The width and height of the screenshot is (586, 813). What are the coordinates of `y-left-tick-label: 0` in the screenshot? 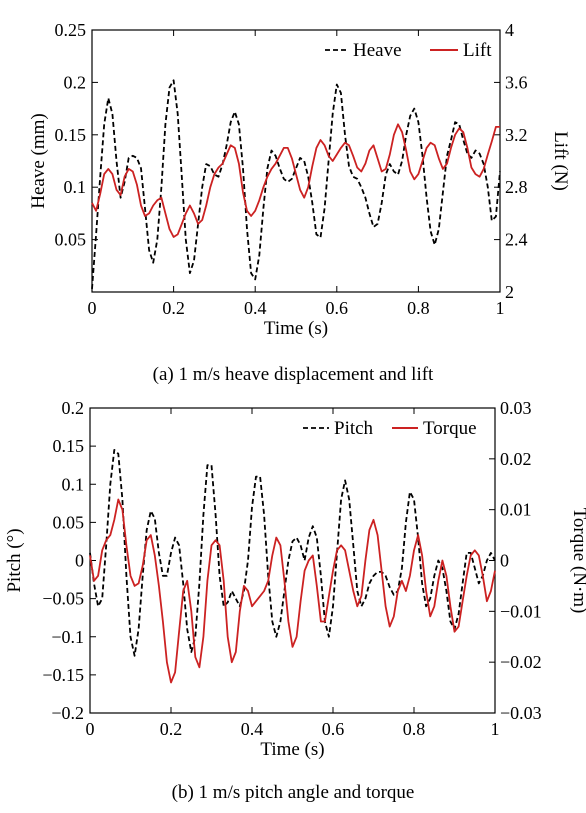 It's located at (79, 561).